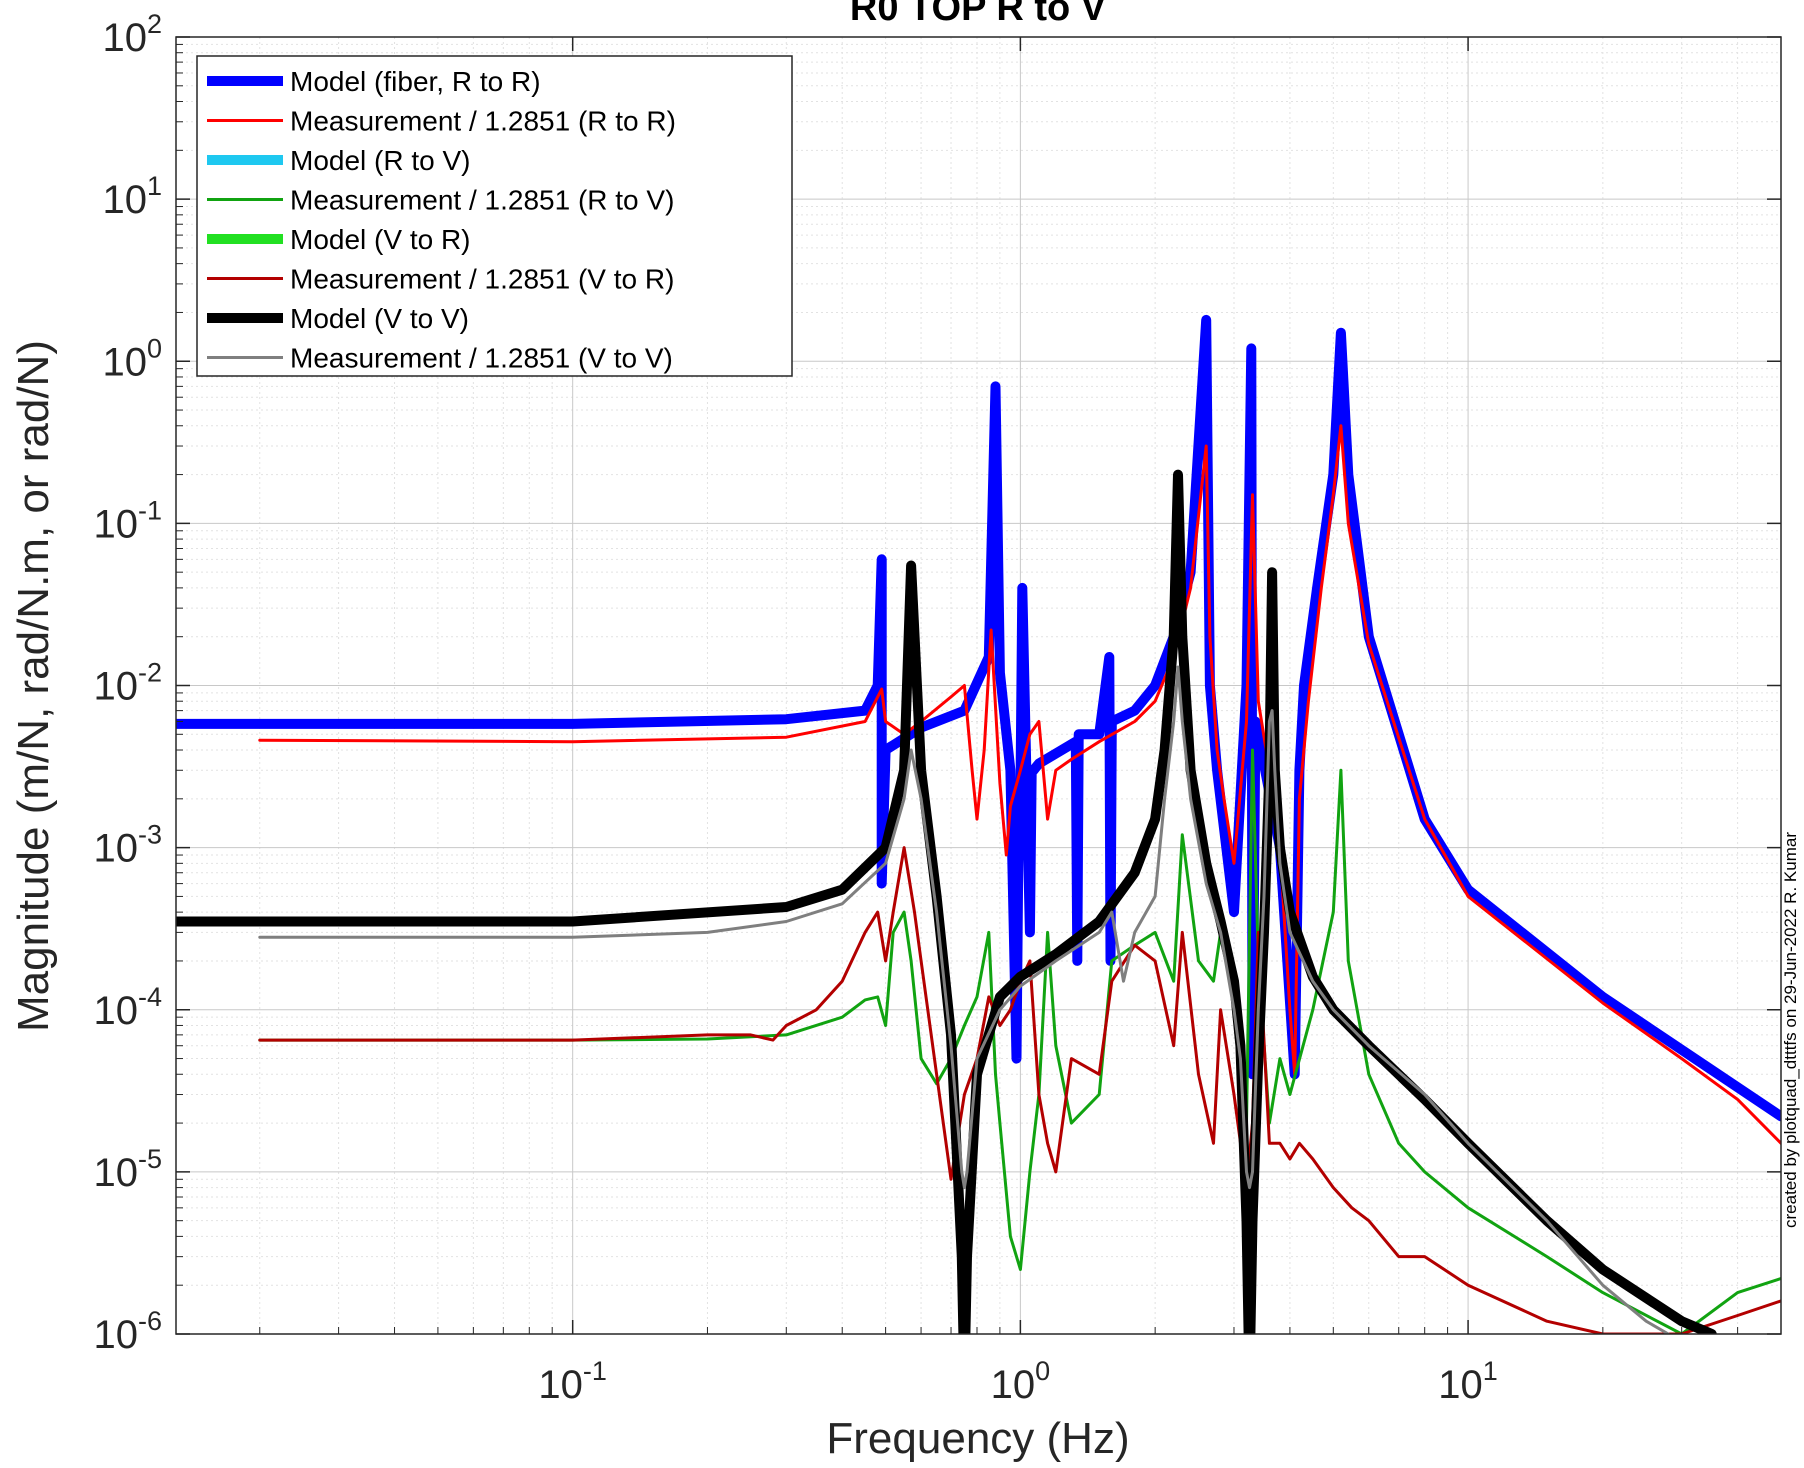 The image size is (1804, 1468). Describe the element at coordinates (132, 358) in the screenshot. I see `y-tick-label: 10⁰` at that location.